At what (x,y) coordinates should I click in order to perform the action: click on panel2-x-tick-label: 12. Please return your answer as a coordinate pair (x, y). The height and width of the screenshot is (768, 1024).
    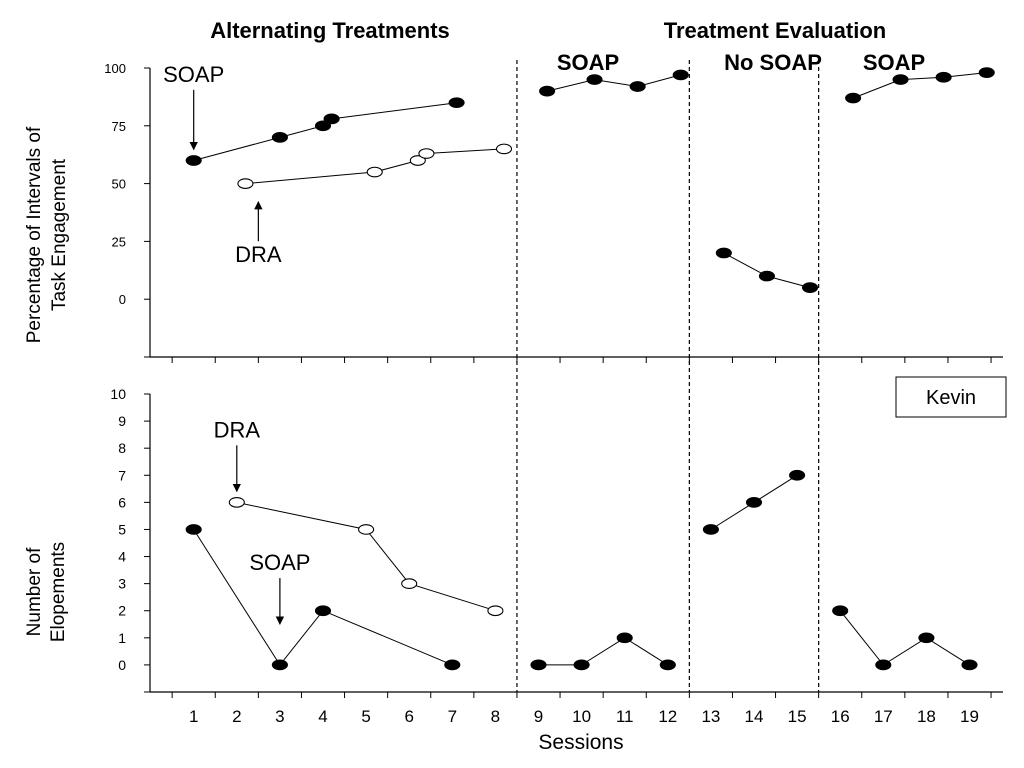
    Looking at the image, I should click on (667, 716).